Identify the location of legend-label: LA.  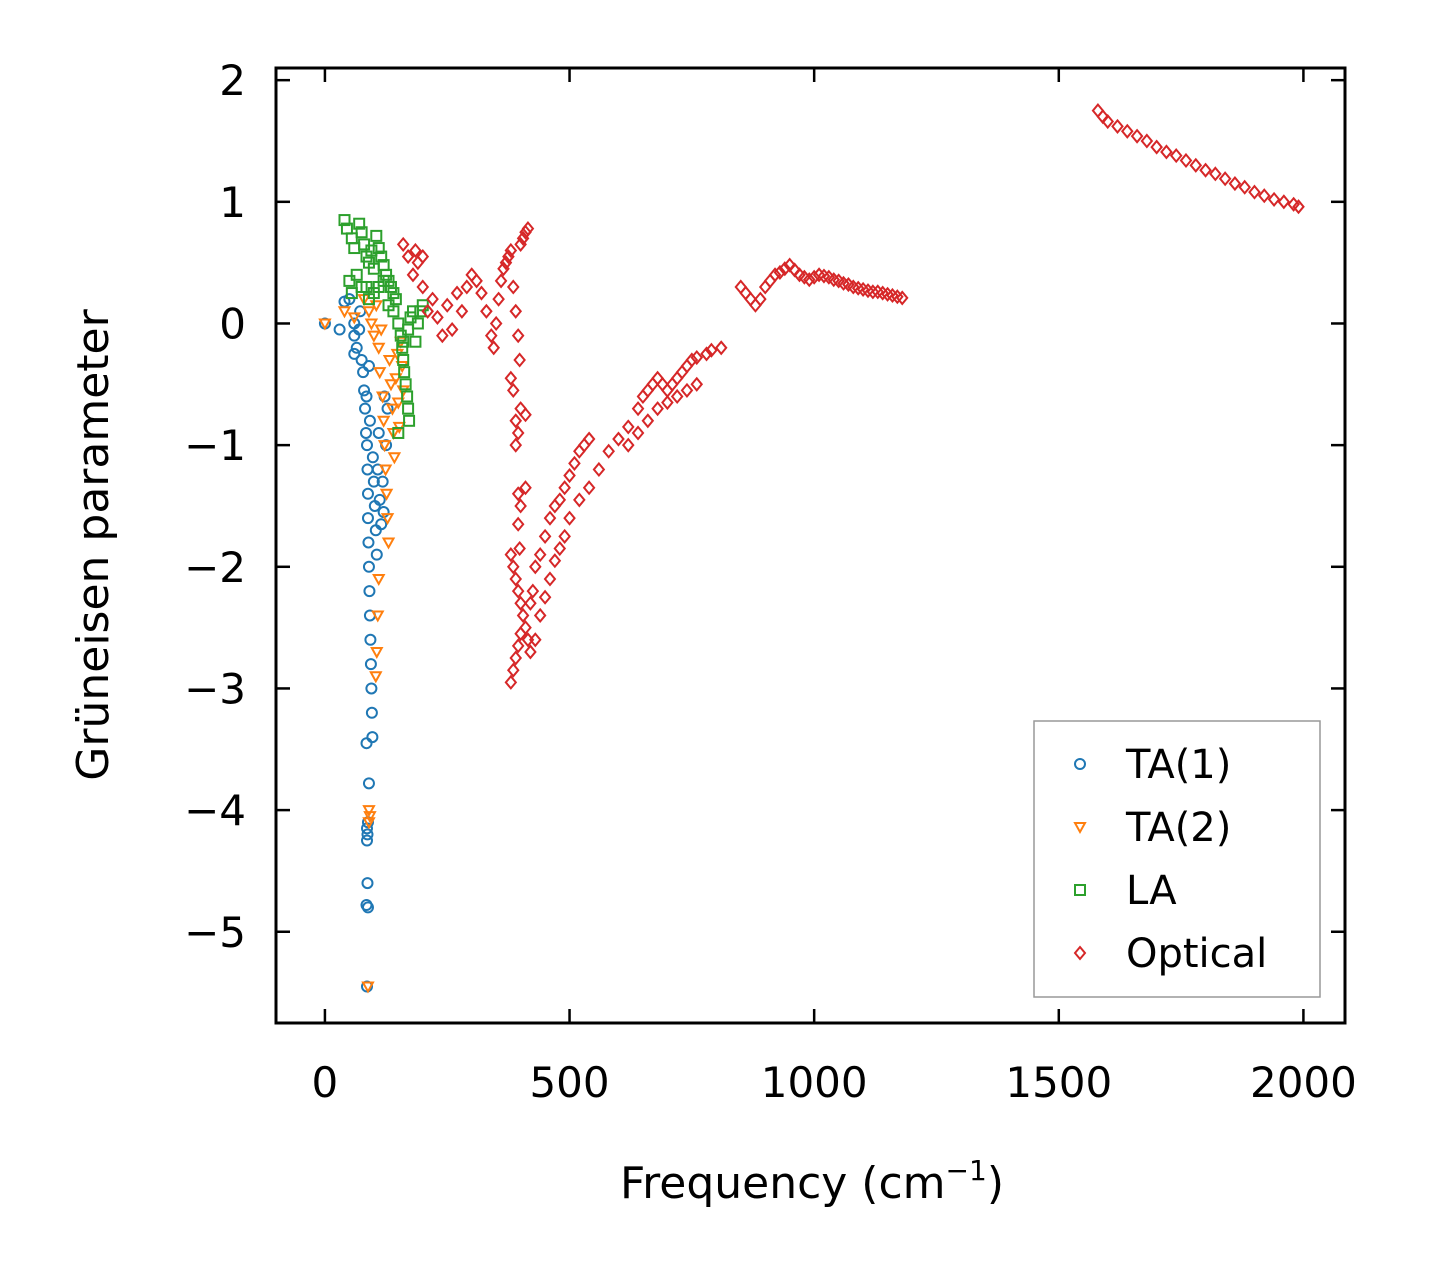
(1151, 891).